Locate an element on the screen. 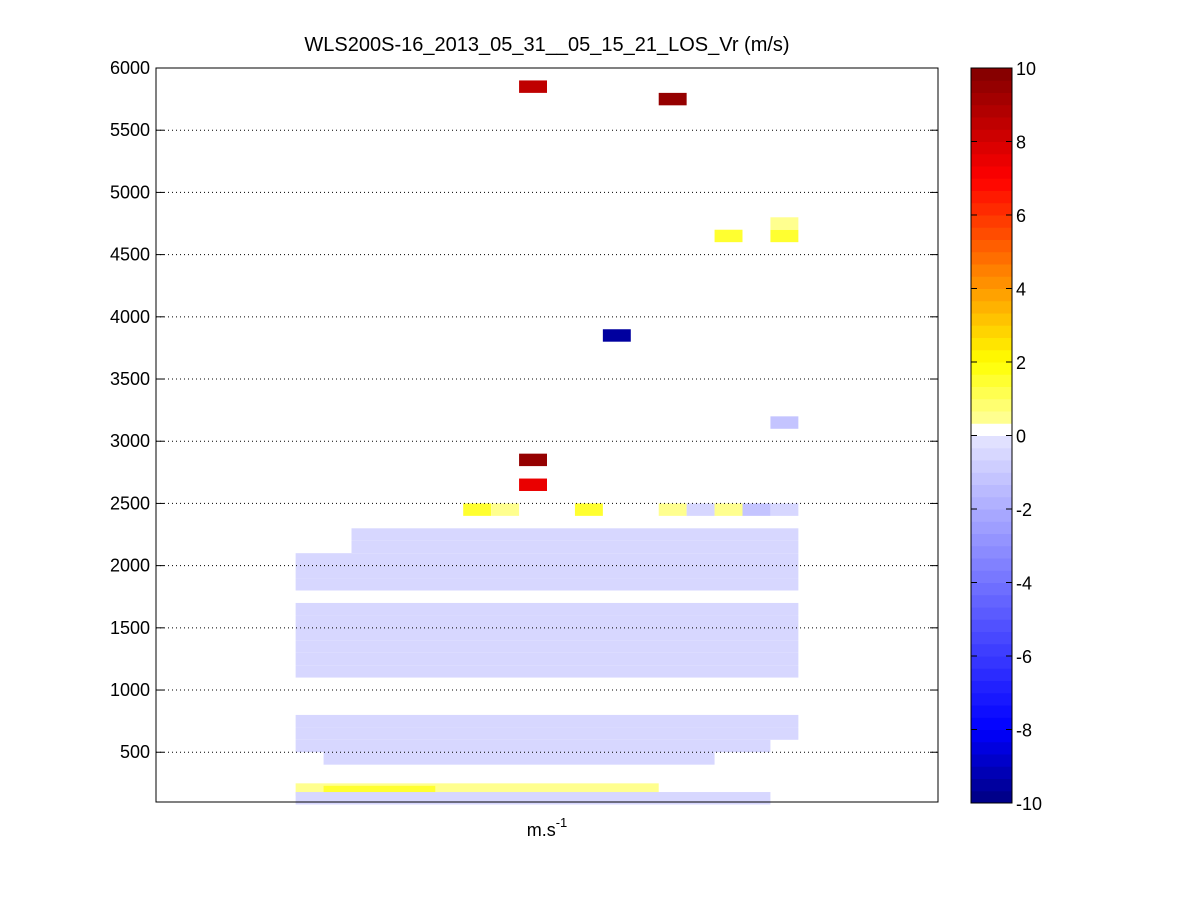 The height and width of the screenshot is (901, 1201). y-tick-label: 1000 is located at coordinates (130, 690).